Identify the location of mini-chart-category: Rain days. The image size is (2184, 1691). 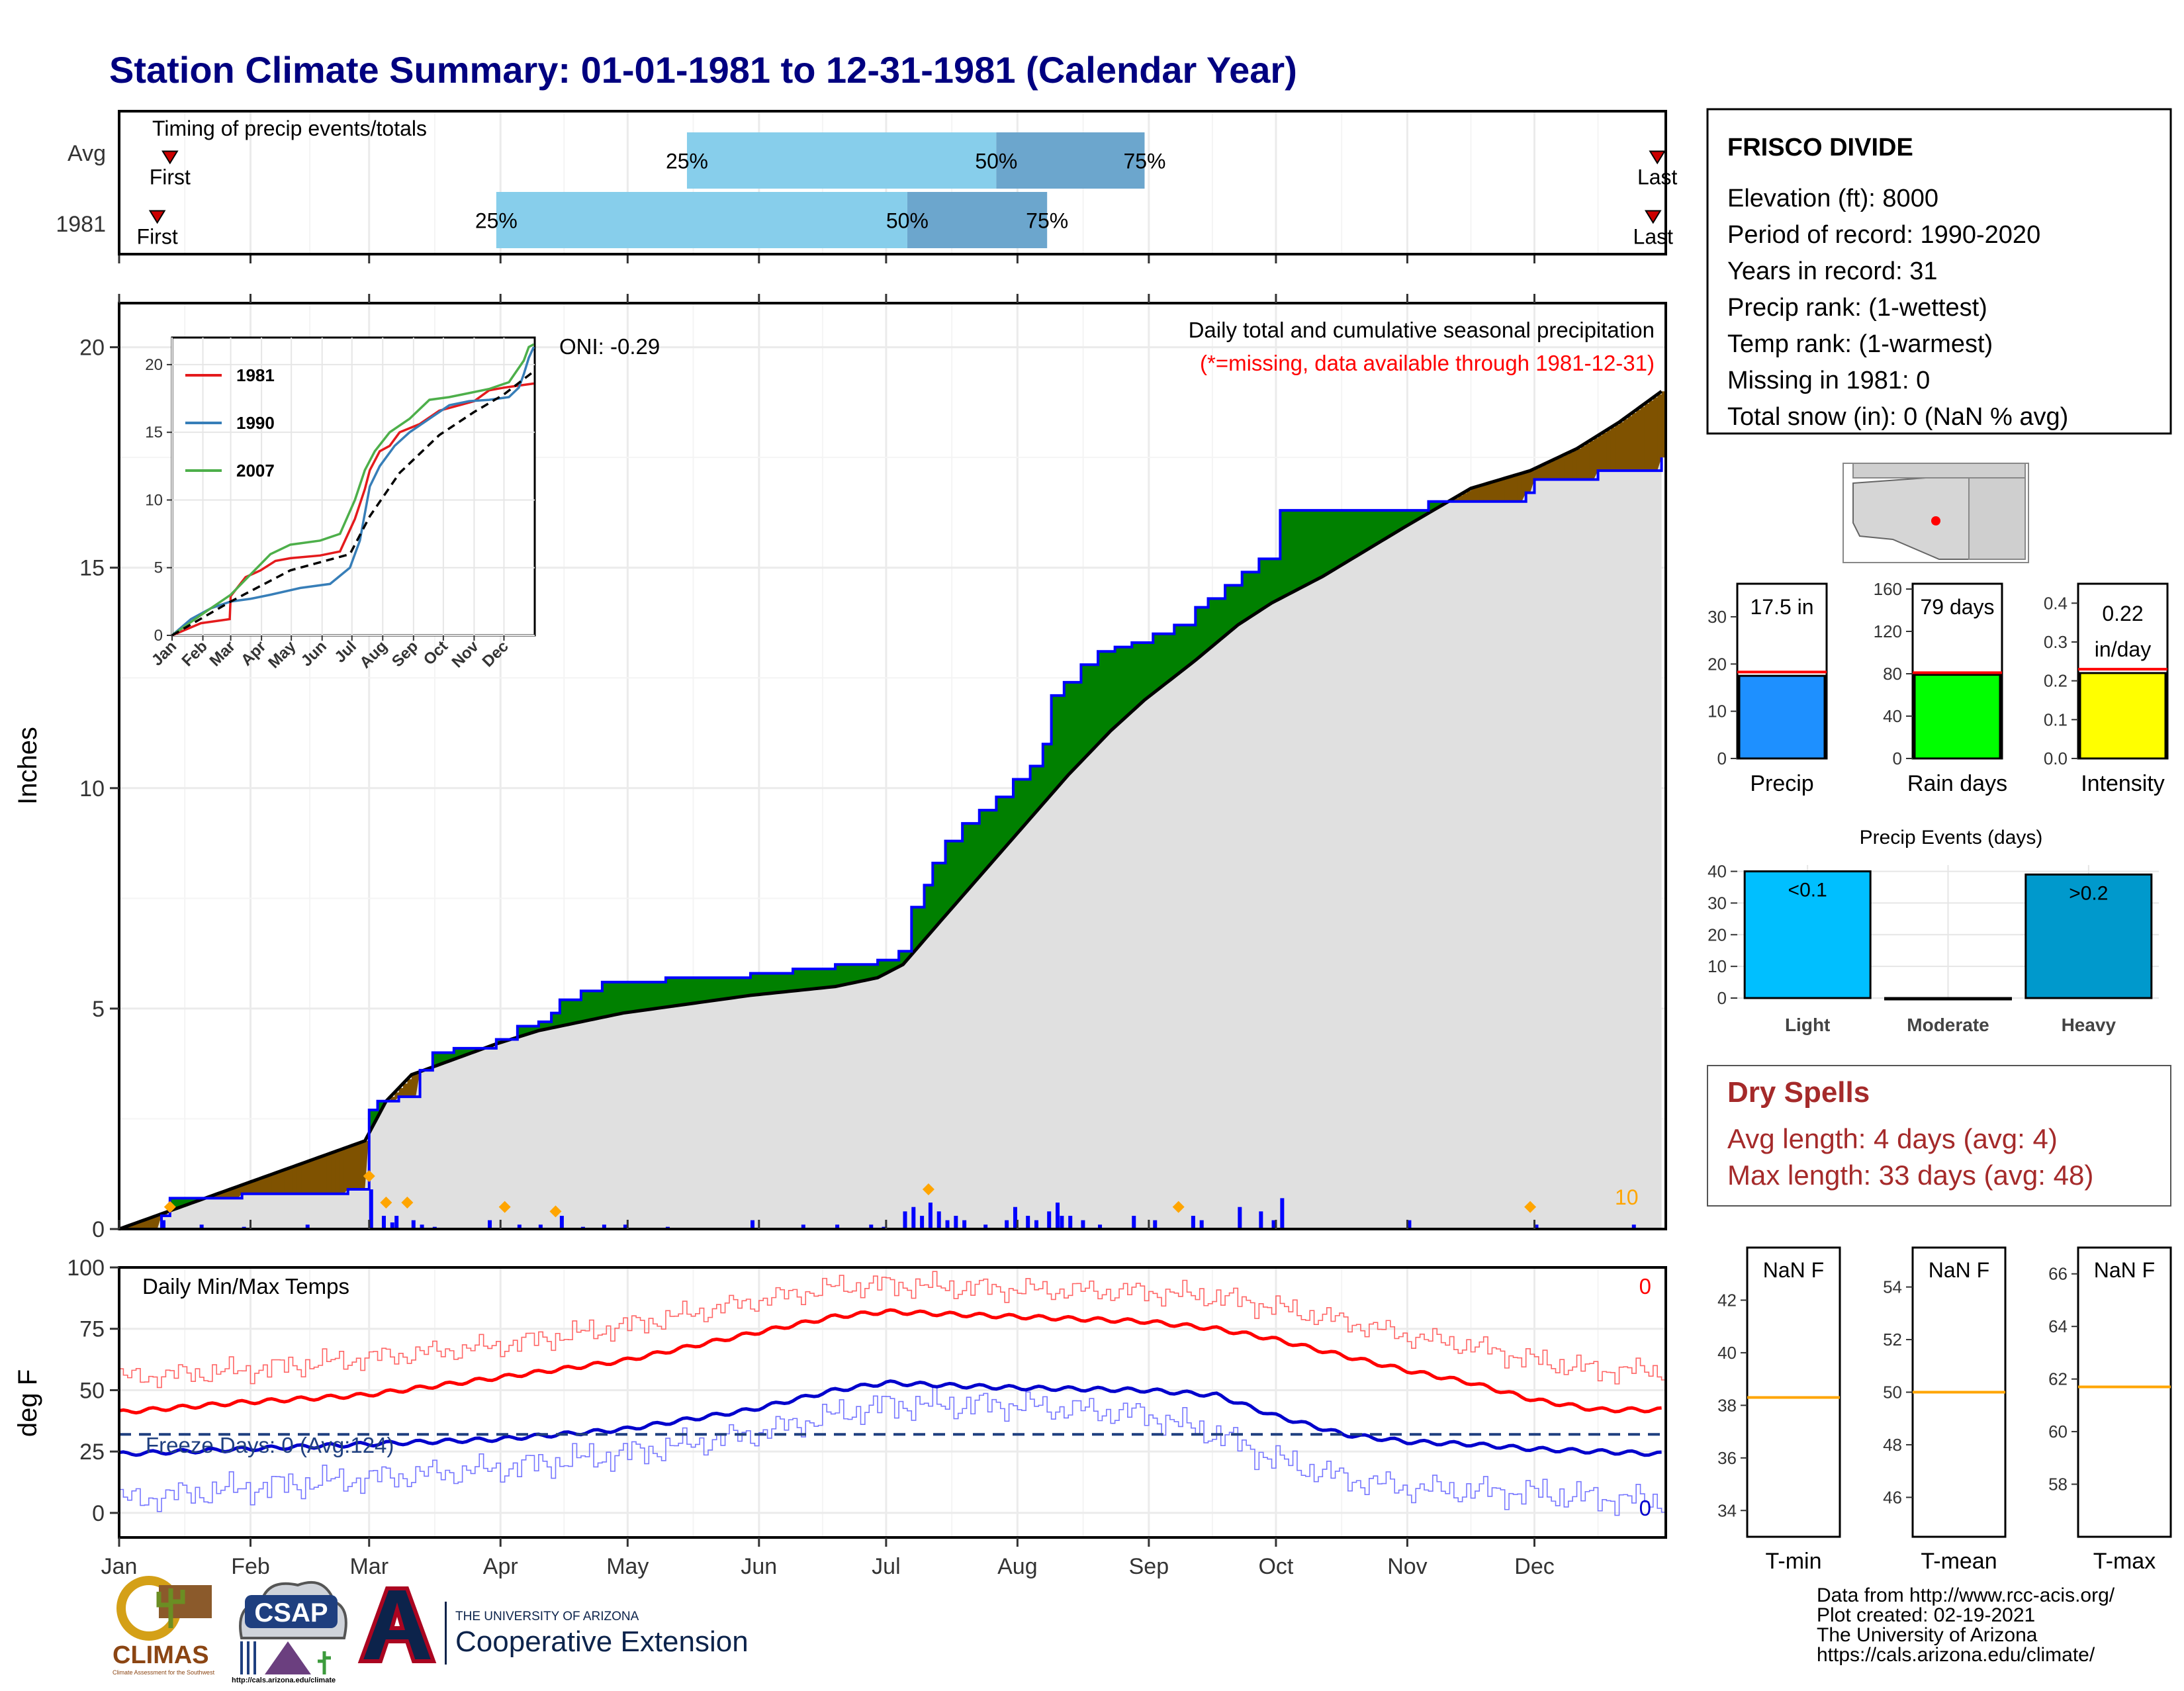
(1957, 784).